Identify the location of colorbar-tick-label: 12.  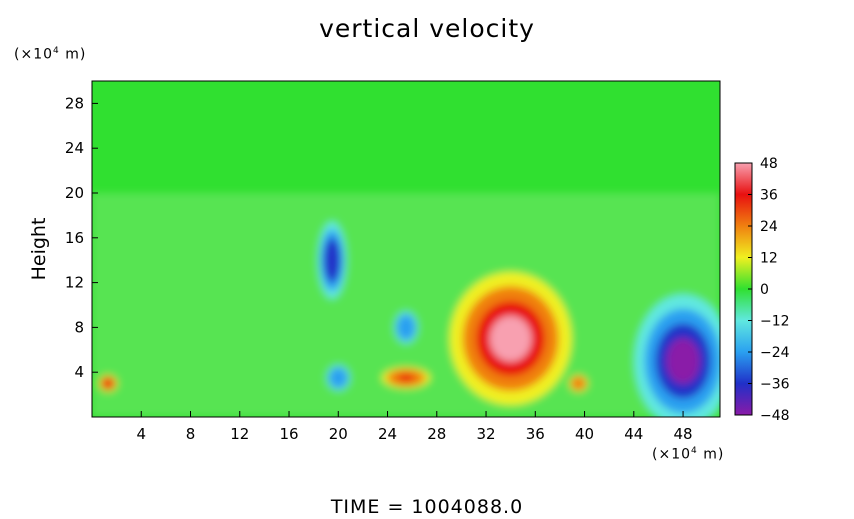
(769, 259).